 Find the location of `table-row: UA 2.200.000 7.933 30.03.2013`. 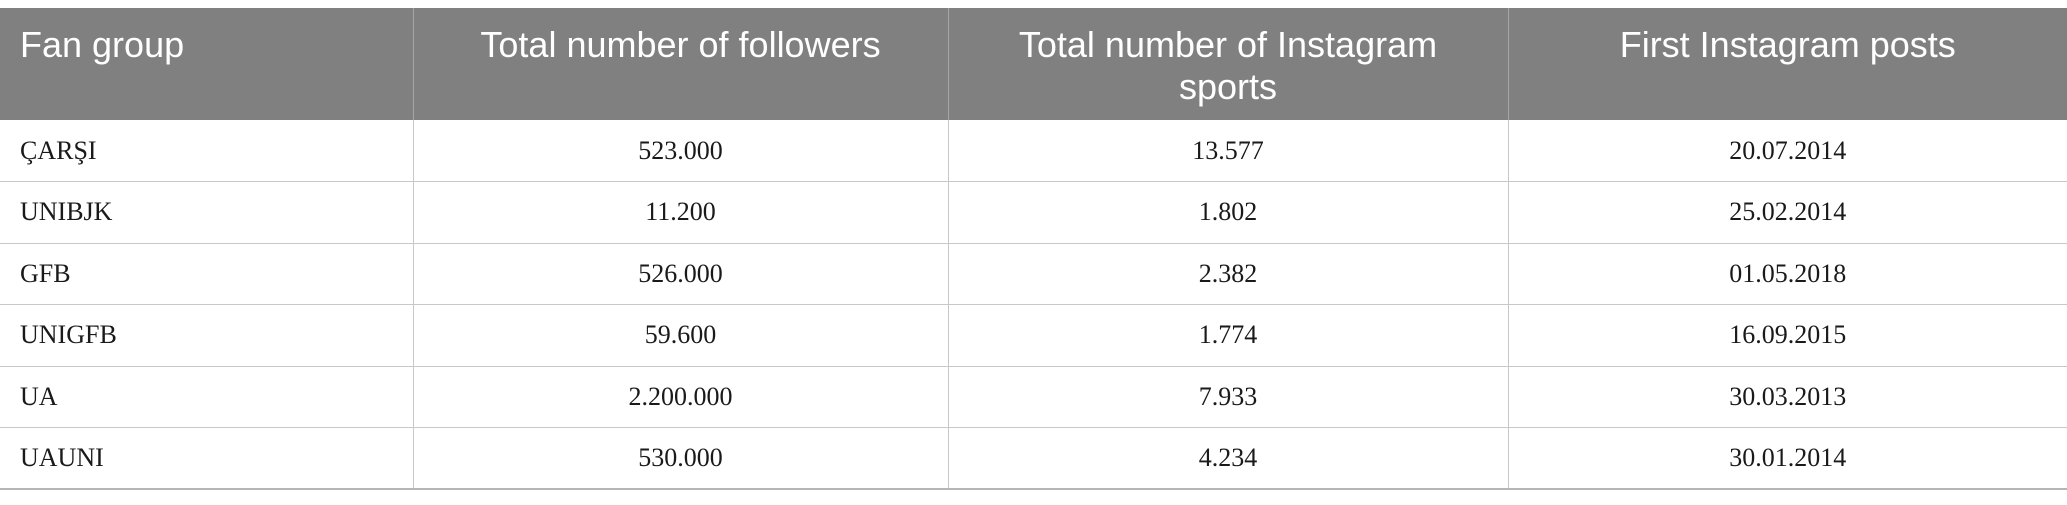

table-row: UA 2.200.000 7.933 30.03.2013 is located at coordinates (1033, 397).